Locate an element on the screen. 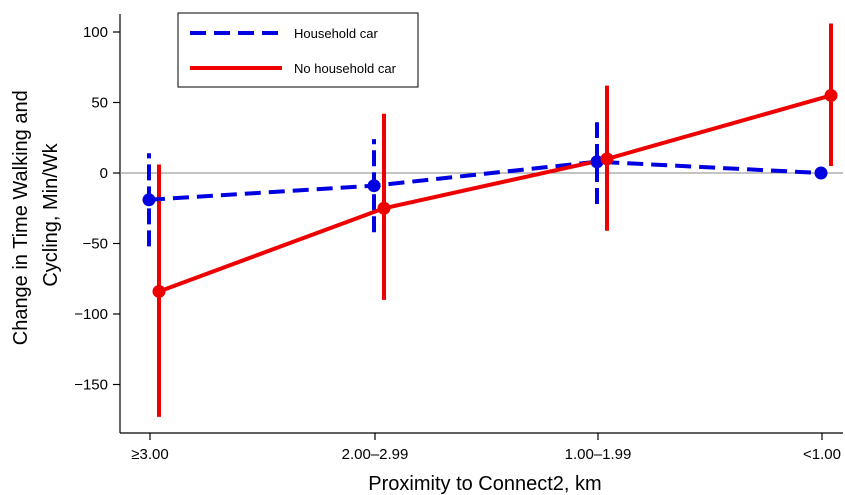 This screenshot has height=495, width=845. y-axis-ticks: 100 50 0 −50 −100 −150 is located at coordinates (97, 209).